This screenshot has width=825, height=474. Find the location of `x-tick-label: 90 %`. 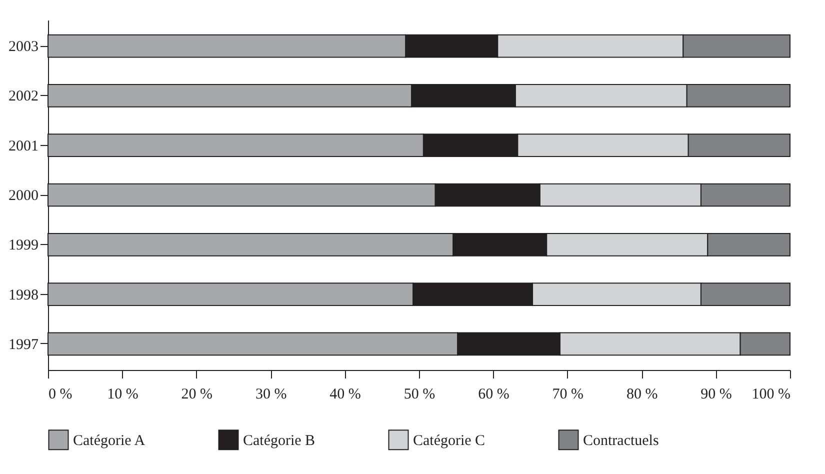

x-tick-label: 90 % is located at coordinates (716, 394).